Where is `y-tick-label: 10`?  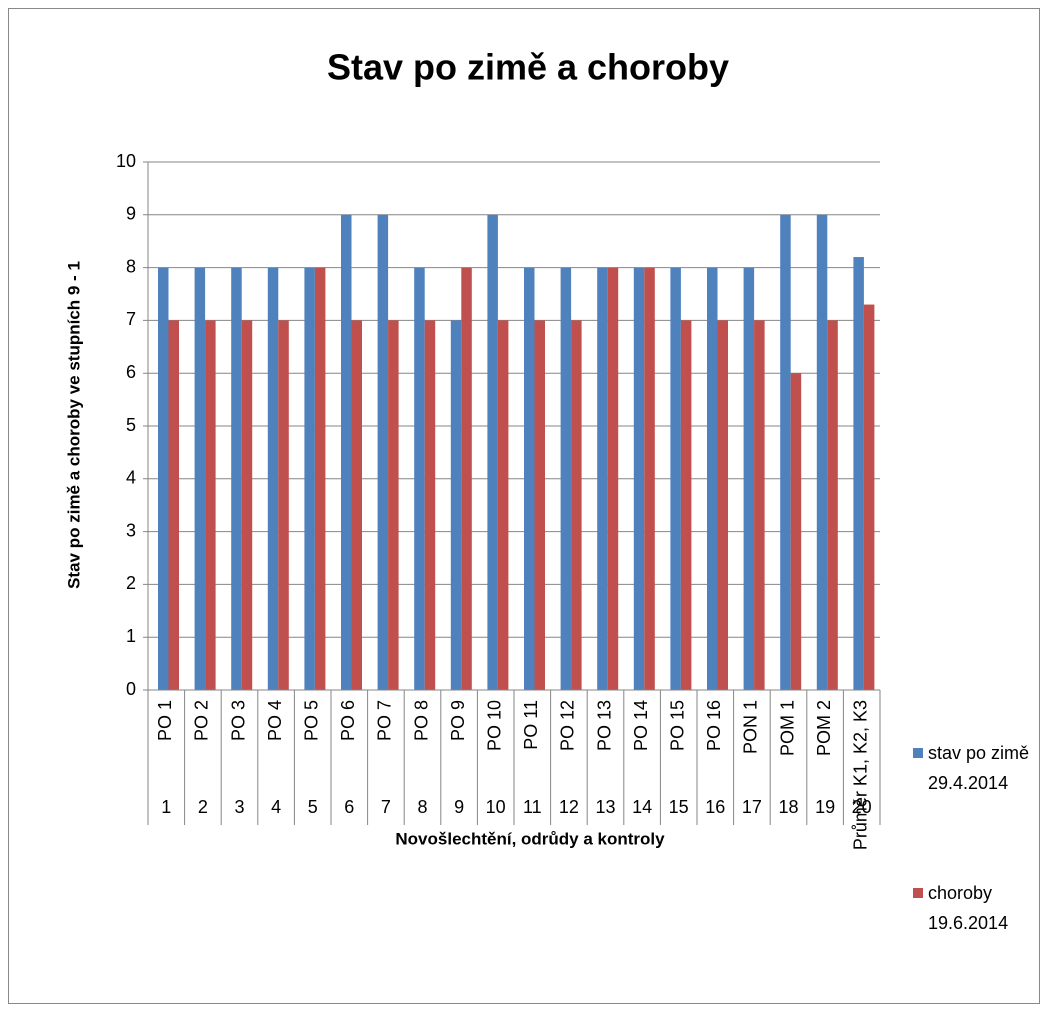 y-tick-label: 10 is located at coordinates (126, 161).